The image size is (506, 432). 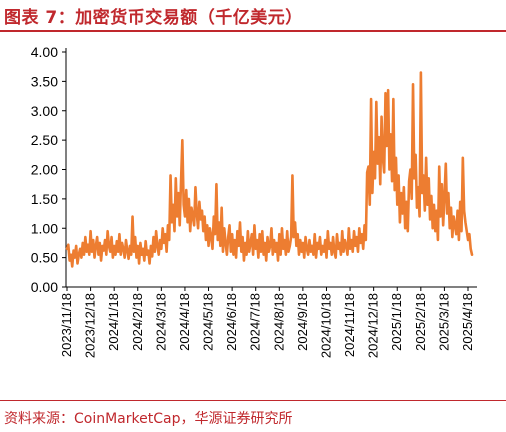 What do you see at coordinates (208, 322) in the screenshot?
I see `x-tick-label: 2024/5/18` at bounding box center [208, 322].